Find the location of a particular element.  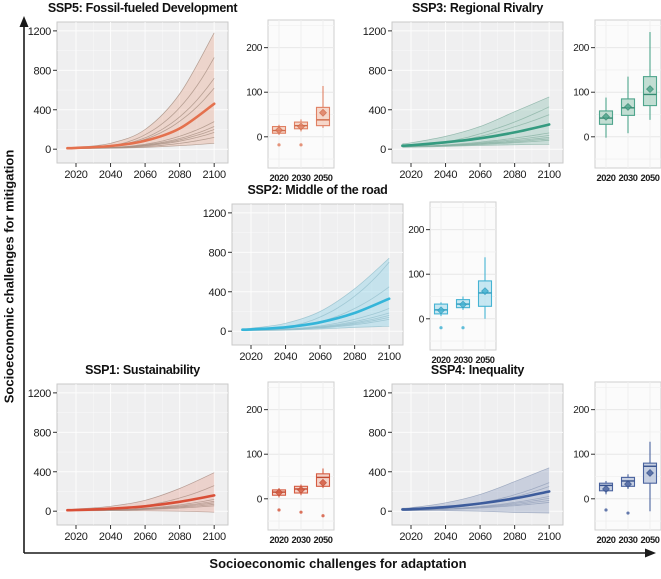

panel-title-ssp5: SSP5: Fossil-fueled Development is located at coordinates (142, 8).